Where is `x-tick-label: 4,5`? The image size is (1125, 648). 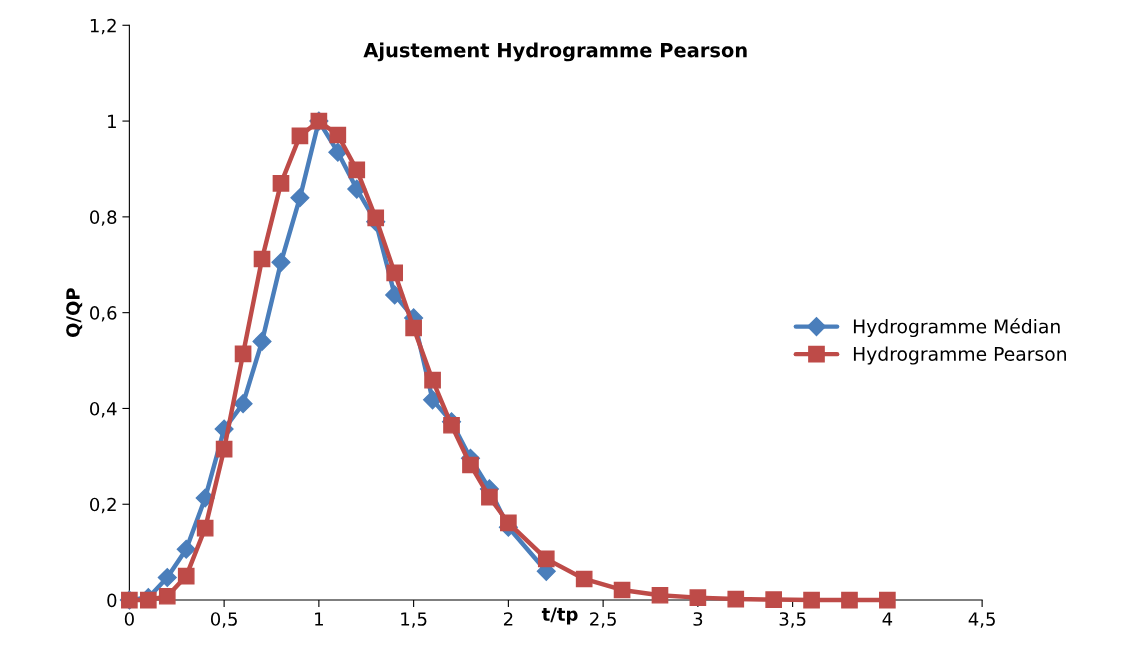 x-tick-label: 4,5 is located at coordinates (981, 620).